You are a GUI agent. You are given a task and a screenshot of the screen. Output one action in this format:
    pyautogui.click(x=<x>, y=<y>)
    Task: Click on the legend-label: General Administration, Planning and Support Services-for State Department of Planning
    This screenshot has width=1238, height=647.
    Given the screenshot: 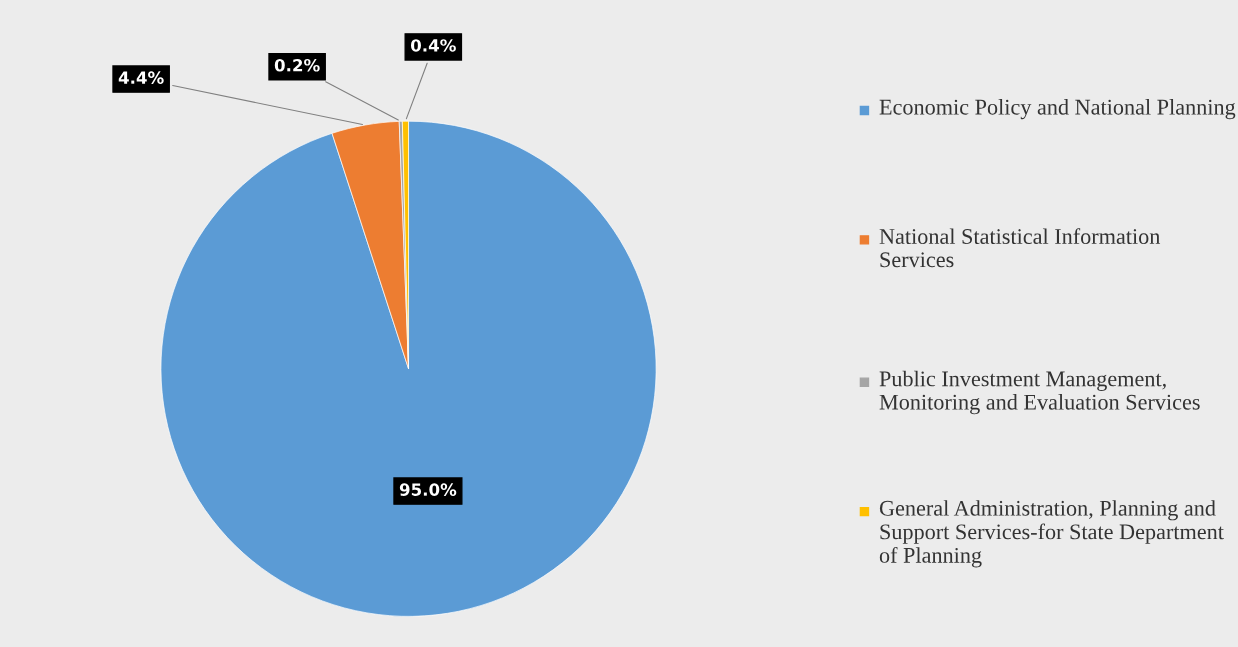 What is the action you would take?
    pyautogui.click(x=1051, y=534)
    